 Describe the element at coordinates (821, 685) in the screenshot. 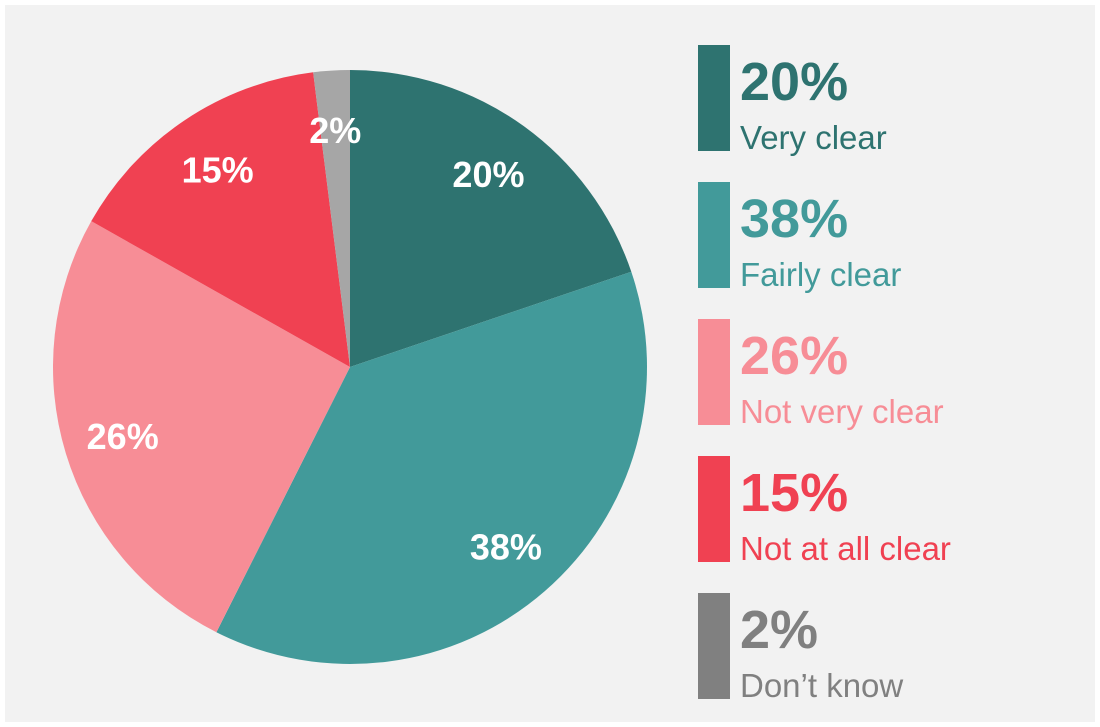

I see `legend-label: Don’t know` at that location.